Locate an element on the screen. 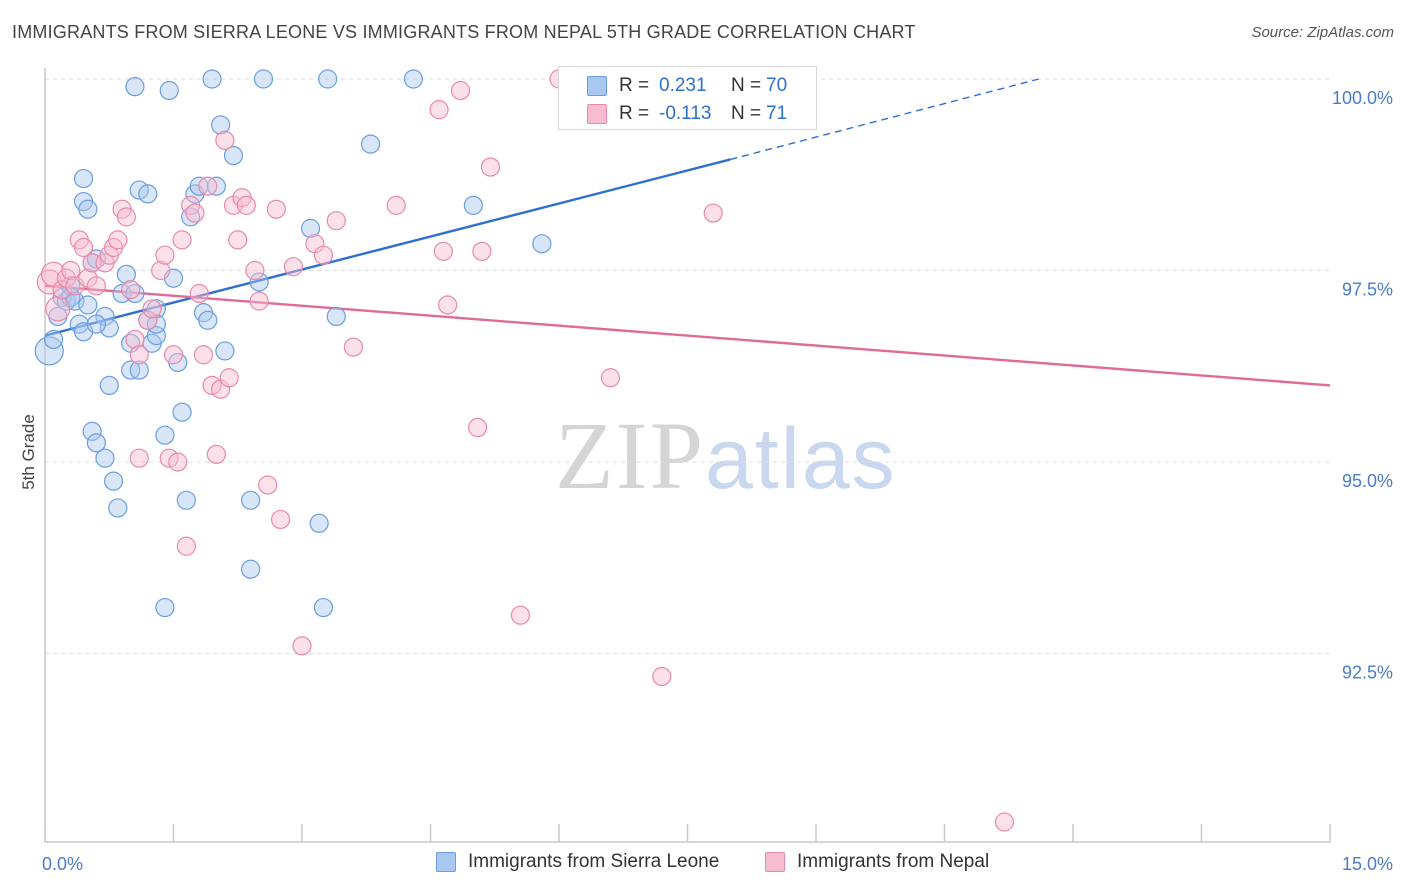  legend-swatch-nepal is located at coordinates (597, 114).